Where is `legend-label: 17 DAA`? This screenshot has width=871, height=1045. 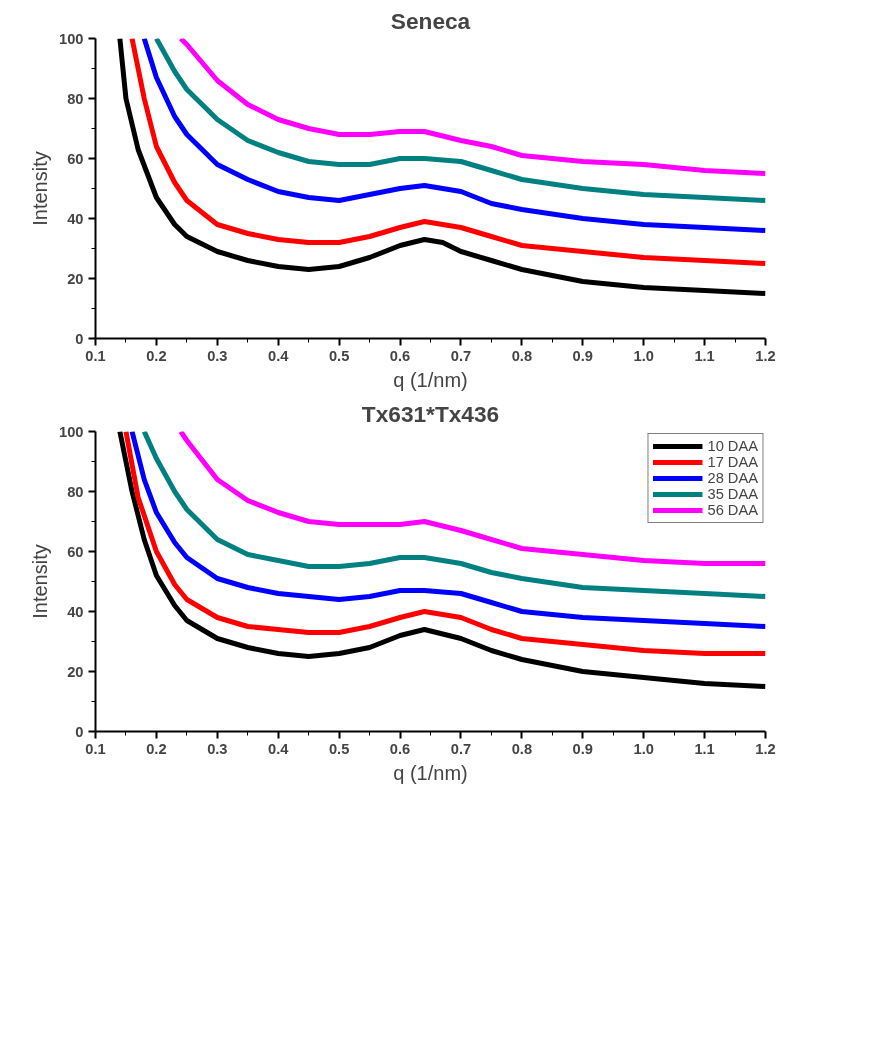
legend-label: 17 DAA is located at coordinates (732, 462).